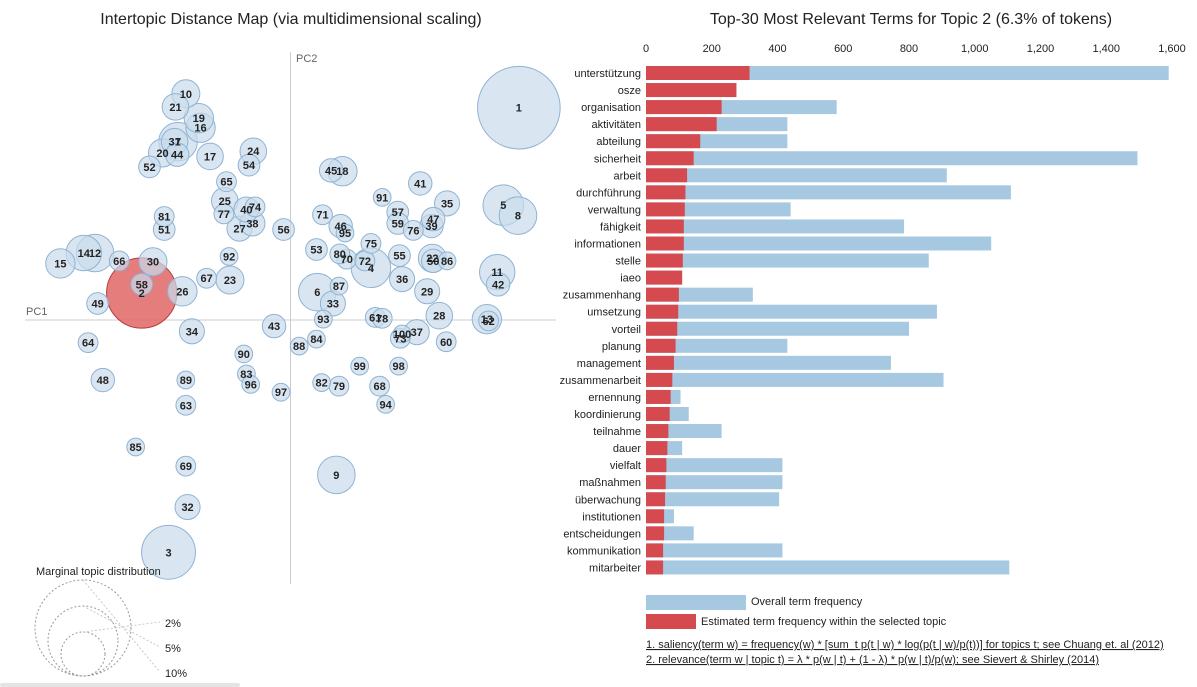  What do you see at coordinates (371, 269) in the screenshot?
I see `topic-label: 4` at bounding box center [371, 269].